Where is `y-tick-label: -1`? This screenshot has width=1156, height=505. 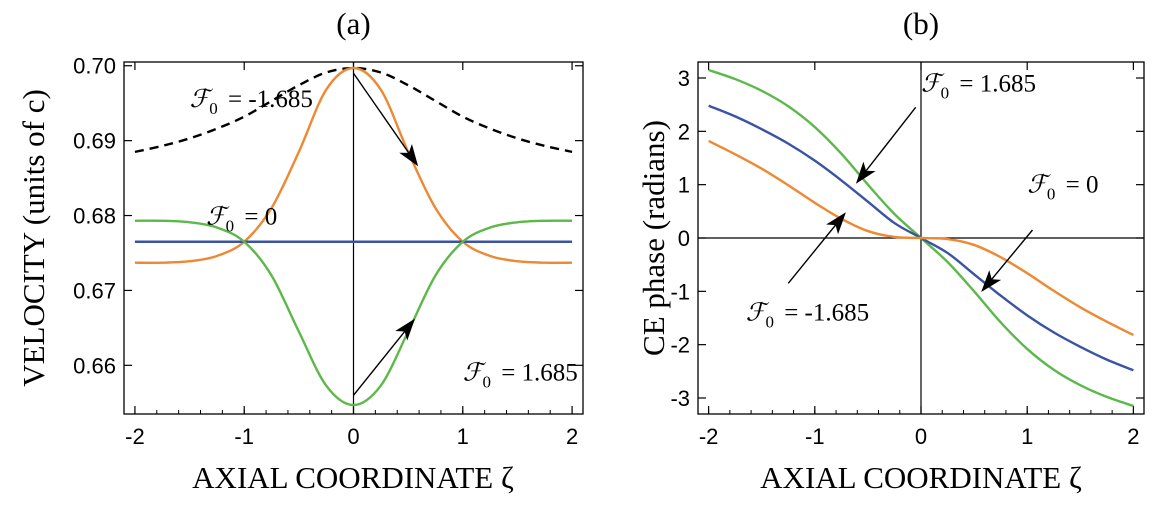
y-tick-label: -1 is located at coordinates (680, 291).